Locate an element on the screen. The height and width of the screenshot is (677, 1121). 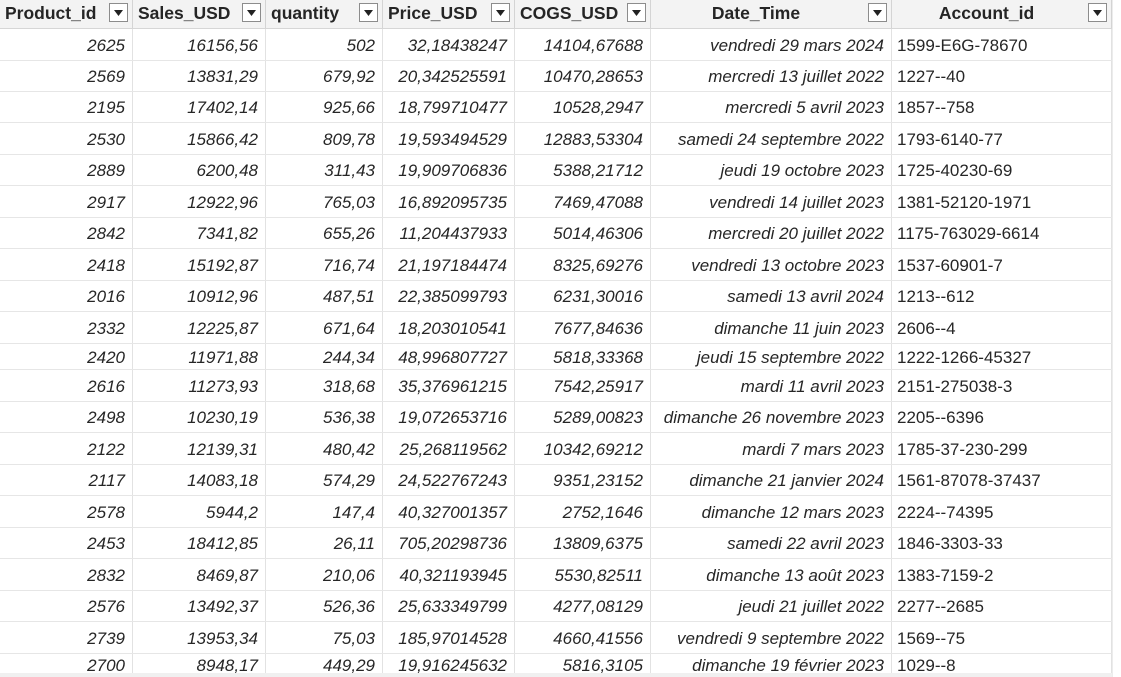
cell-product-id: 2453 is located at coordinates (66, 543).